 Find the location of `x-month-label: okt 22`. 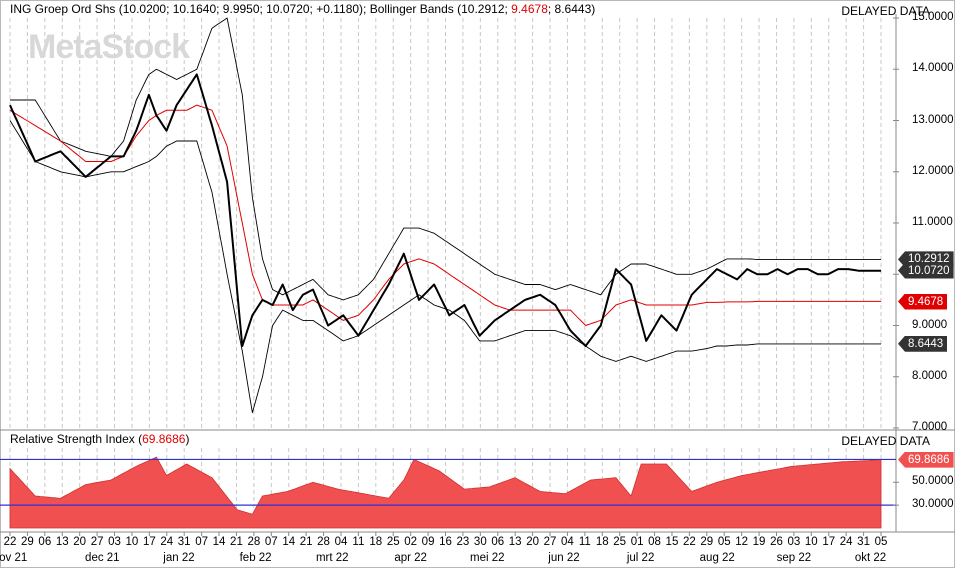

x-month-label: okt 22 is located at coordinates (870, 558).